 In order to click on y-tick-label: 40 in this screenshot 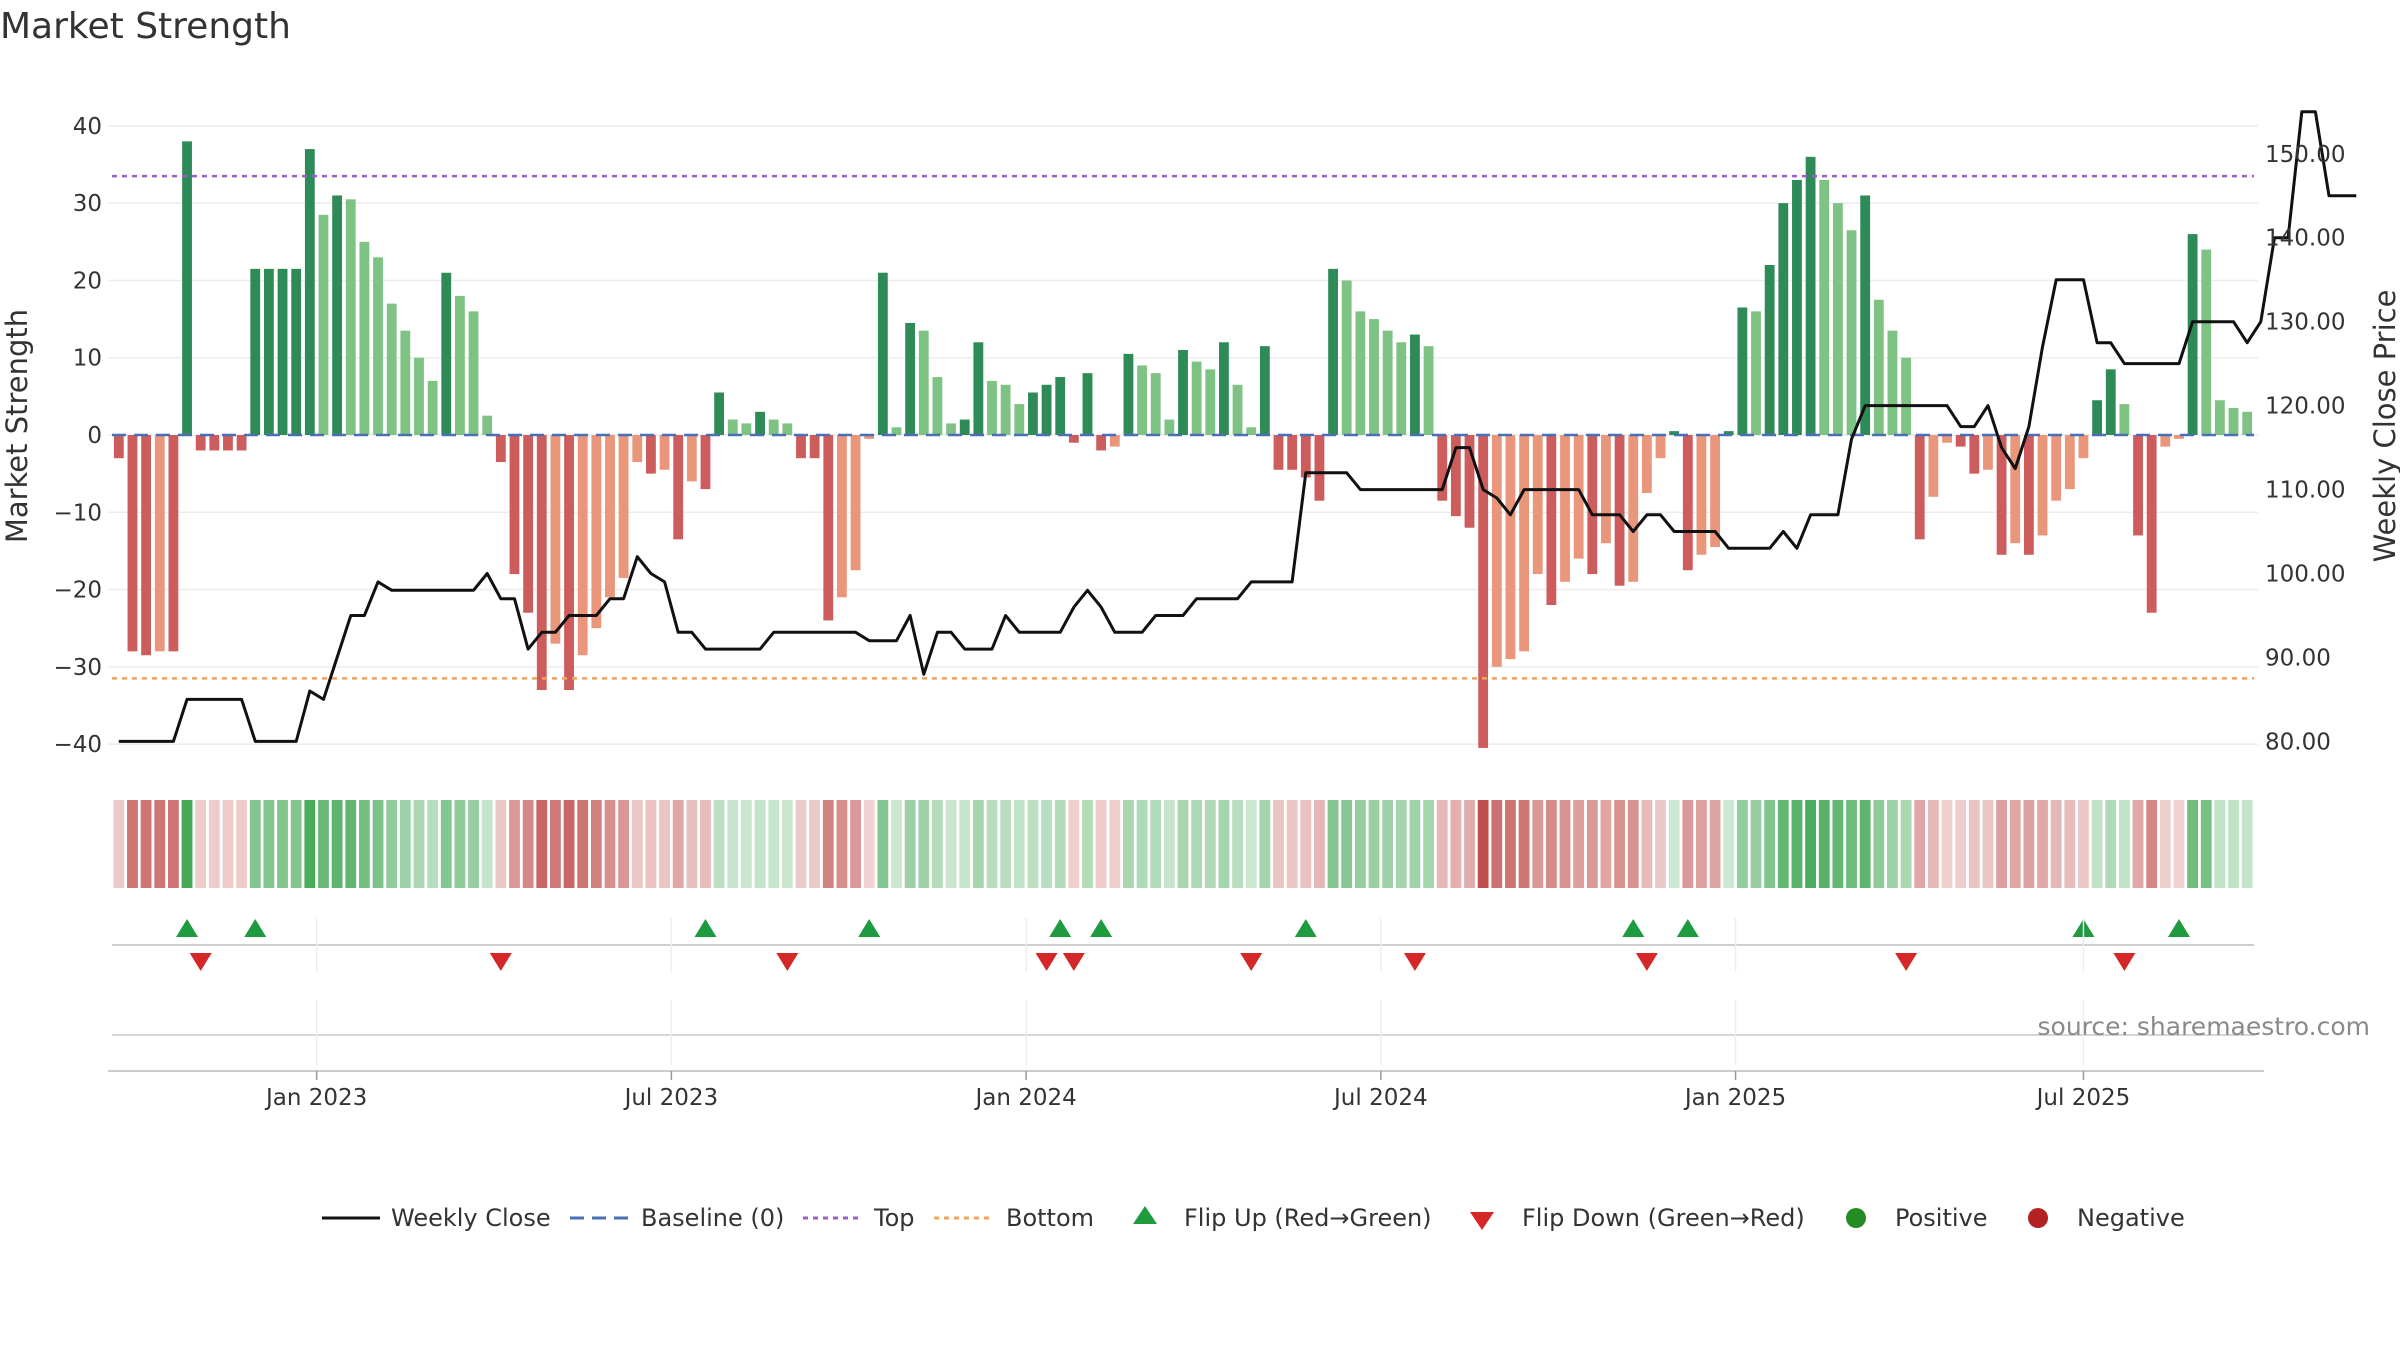, I will do `click(87, 127)`.